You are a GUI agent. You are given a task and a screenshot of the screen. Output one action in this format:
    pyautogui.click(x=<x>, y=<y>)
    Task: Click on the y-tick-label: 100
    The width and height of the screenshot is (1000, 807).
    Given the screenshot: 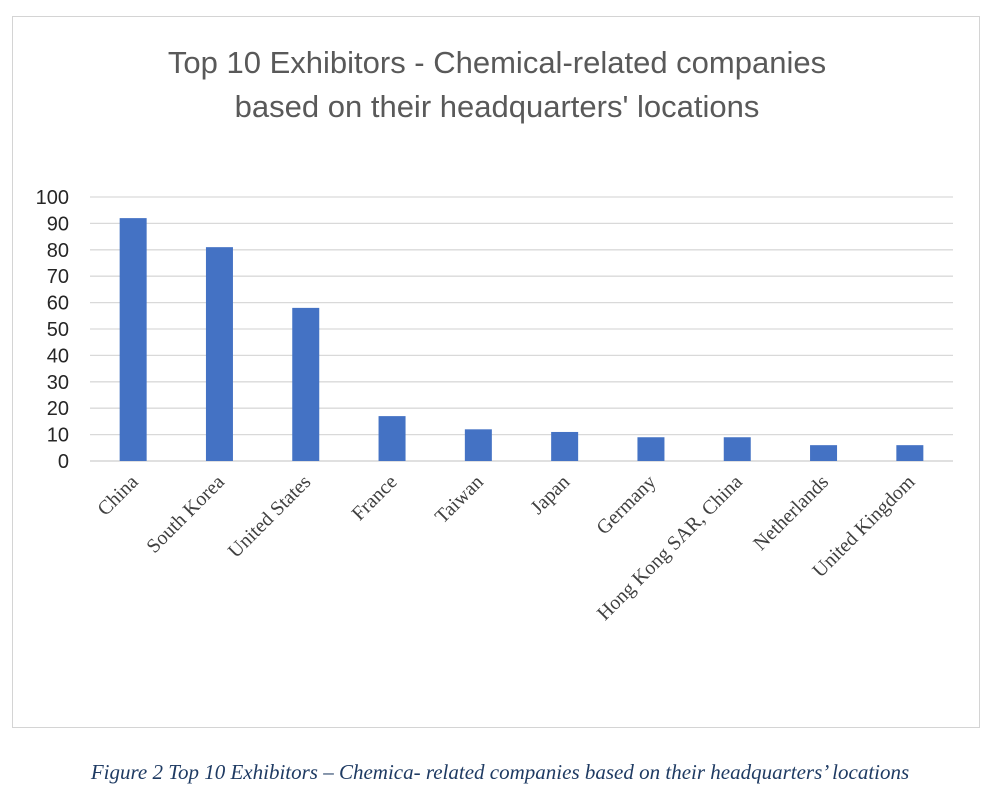 What is the action you would take?
    pyautogui.click(x=52, y=198)
    